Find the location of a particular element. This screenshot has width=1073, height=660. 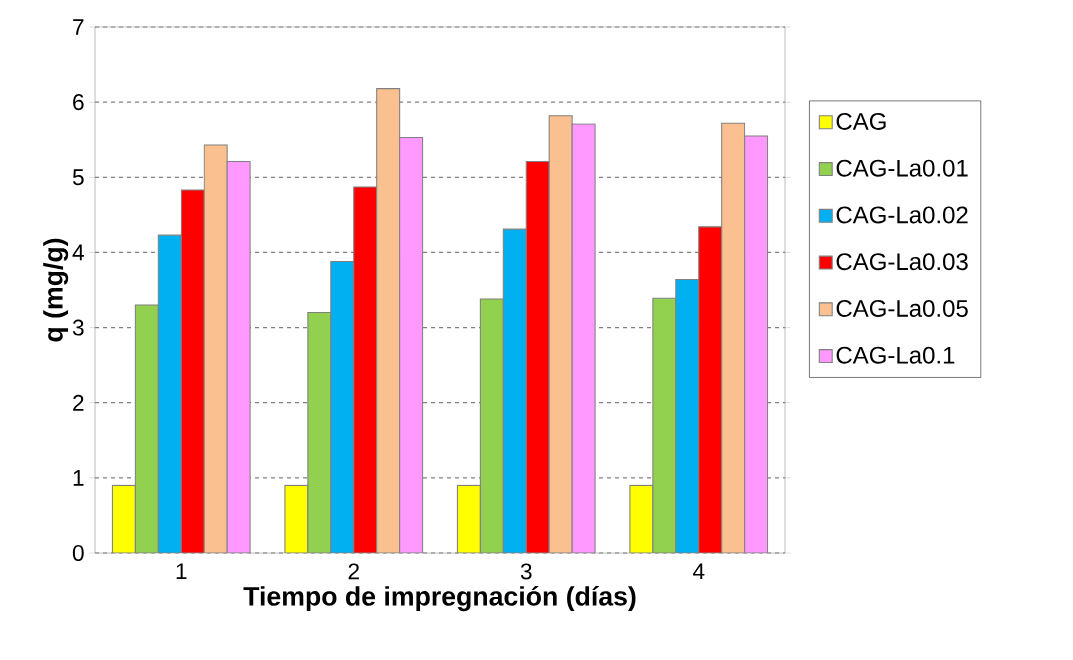

legend-label: CAG-La0.1 is located at coordinates (895, 355).